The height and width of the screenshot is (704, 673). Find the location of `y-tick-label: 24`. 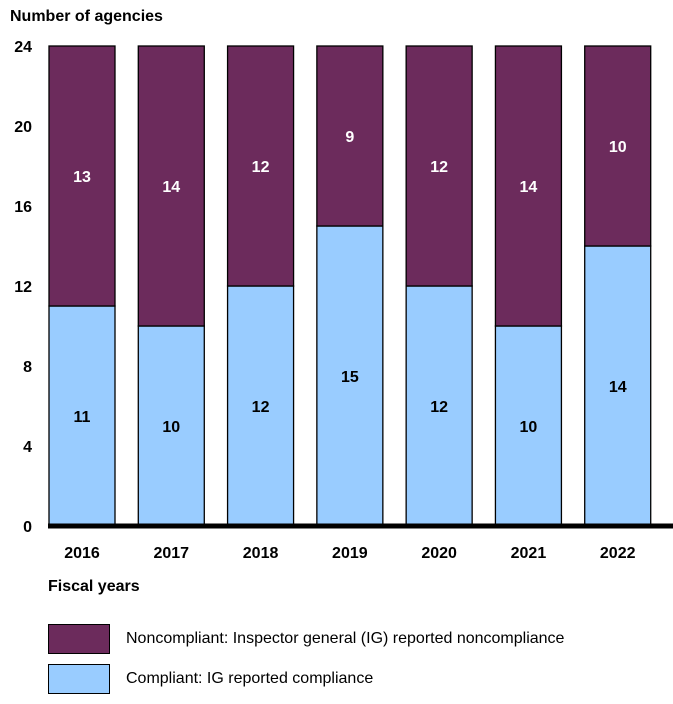

y-tick-label: 24 is located at coordinates (23, 47).